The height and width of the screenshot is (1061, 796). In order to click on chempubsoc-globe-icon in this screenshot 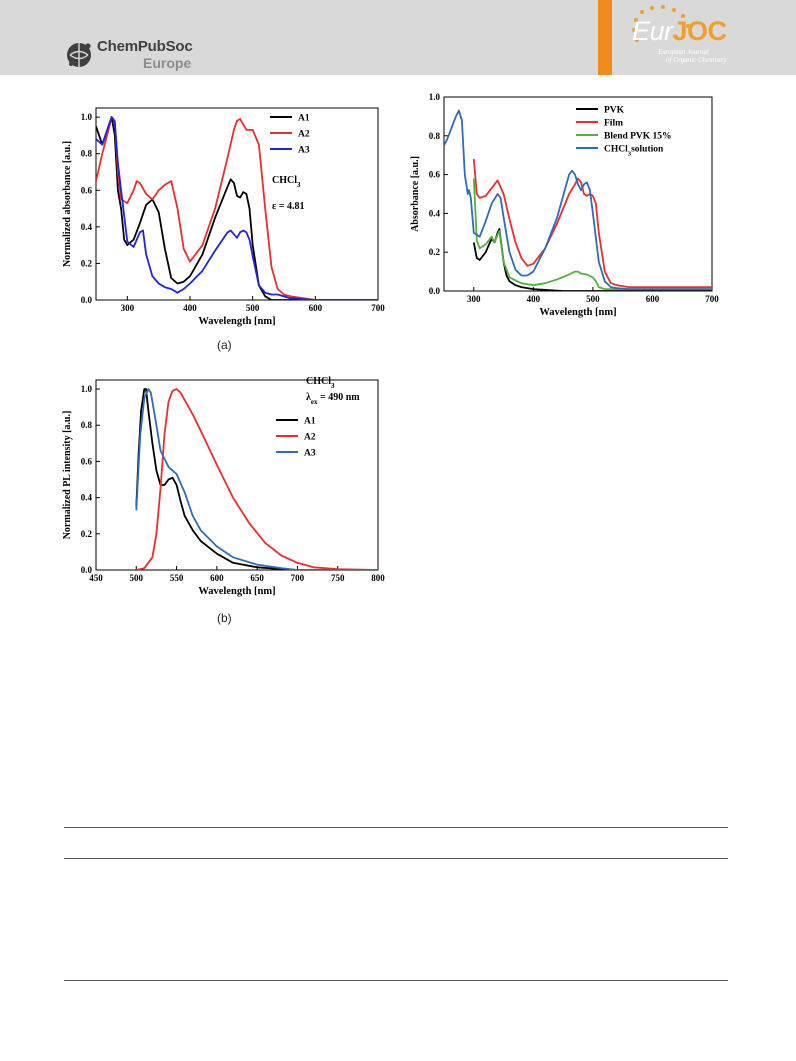, I will do `click(79, 55)`.